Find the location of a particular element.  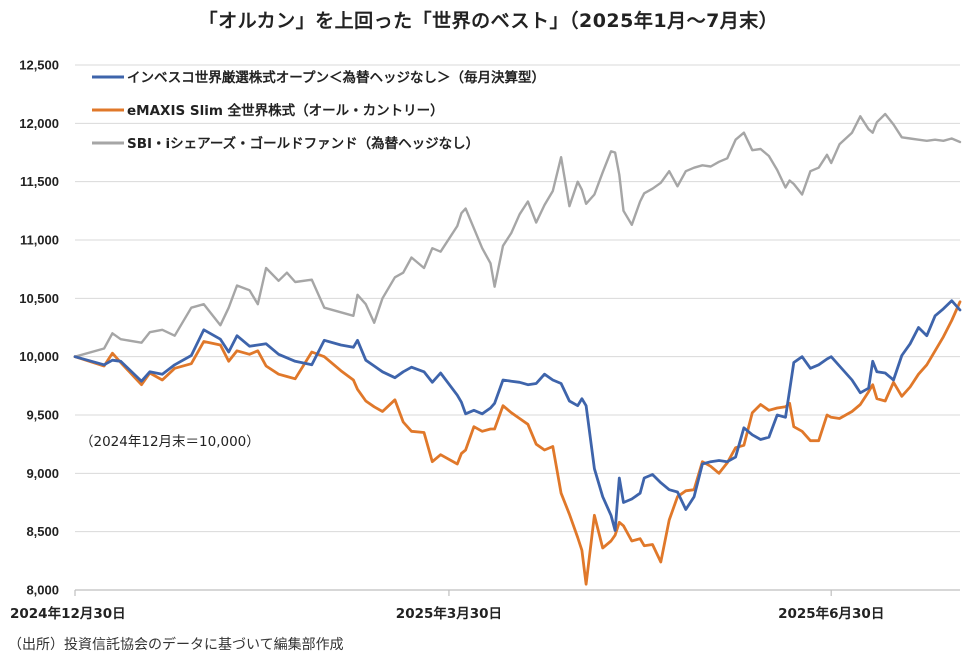

y-tick-label: 8,500 is located at coordinates (42, 531).